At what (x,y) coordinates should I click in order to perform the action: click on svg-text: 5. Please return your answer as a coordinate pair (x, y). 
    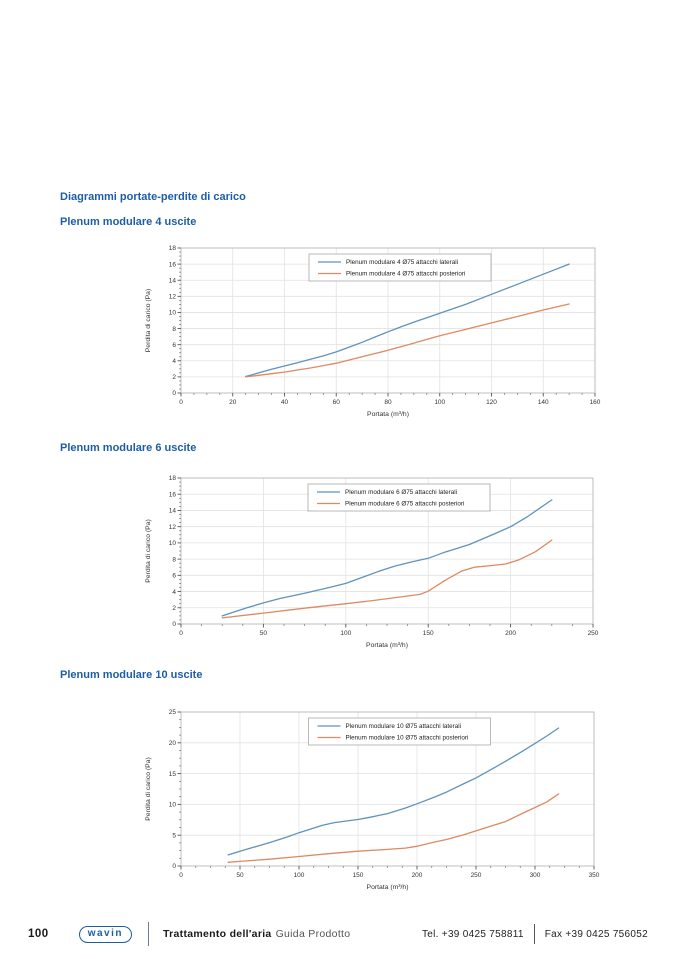
    Looking at the image, I should click on (174, 835).